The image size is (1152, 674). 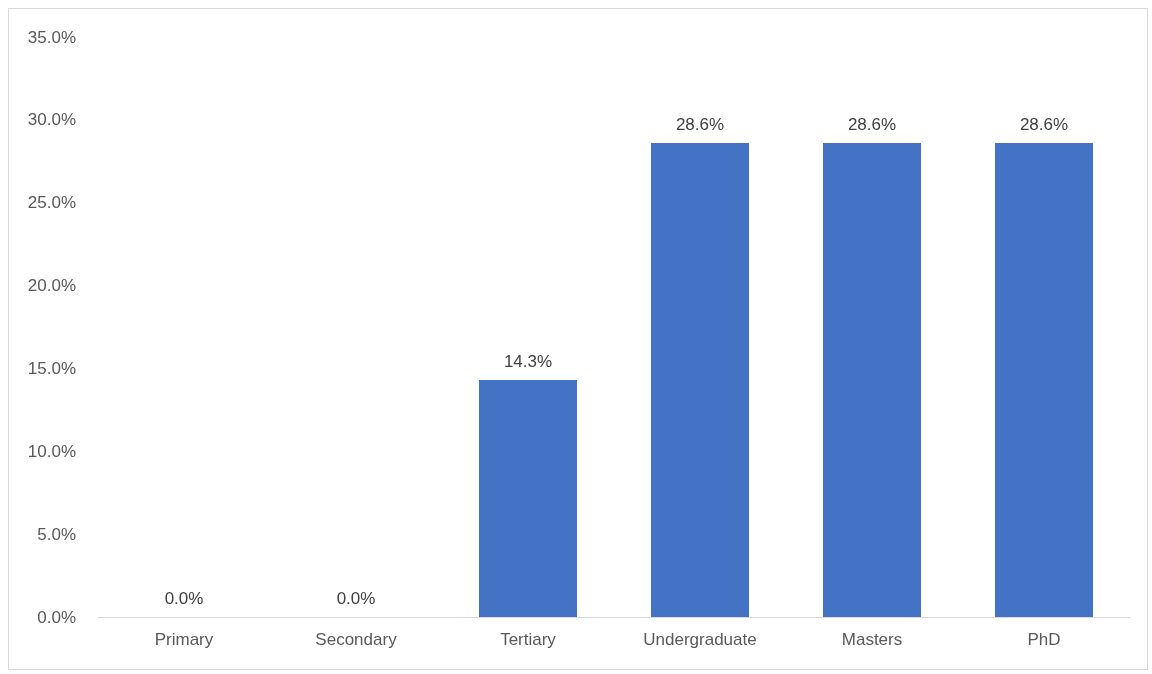 I want to click on y-tick-label: 0.0%, so click(x=56, y=617).